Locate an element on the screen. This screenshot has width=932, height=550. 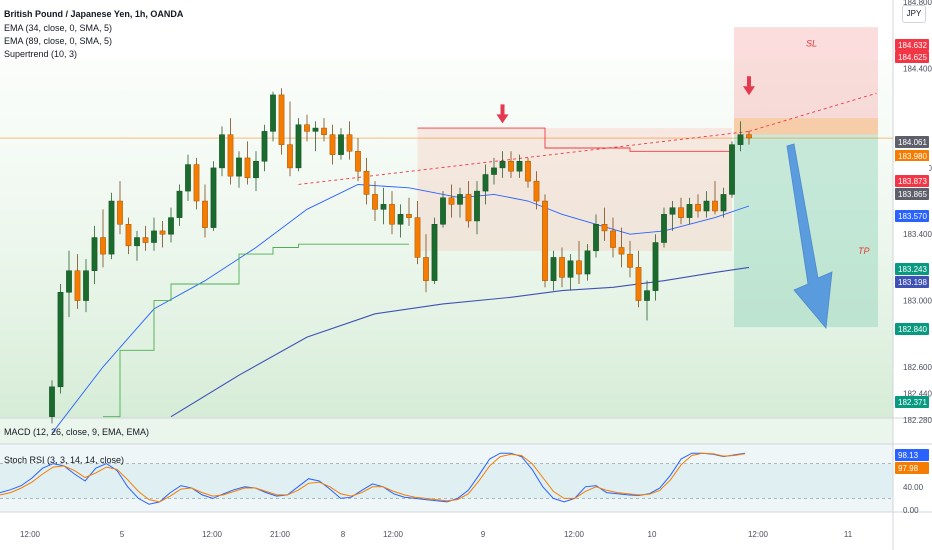
legend-ema-34: EMA (34, close, 0, SMA, 5) is located at coordinates (58, 28).